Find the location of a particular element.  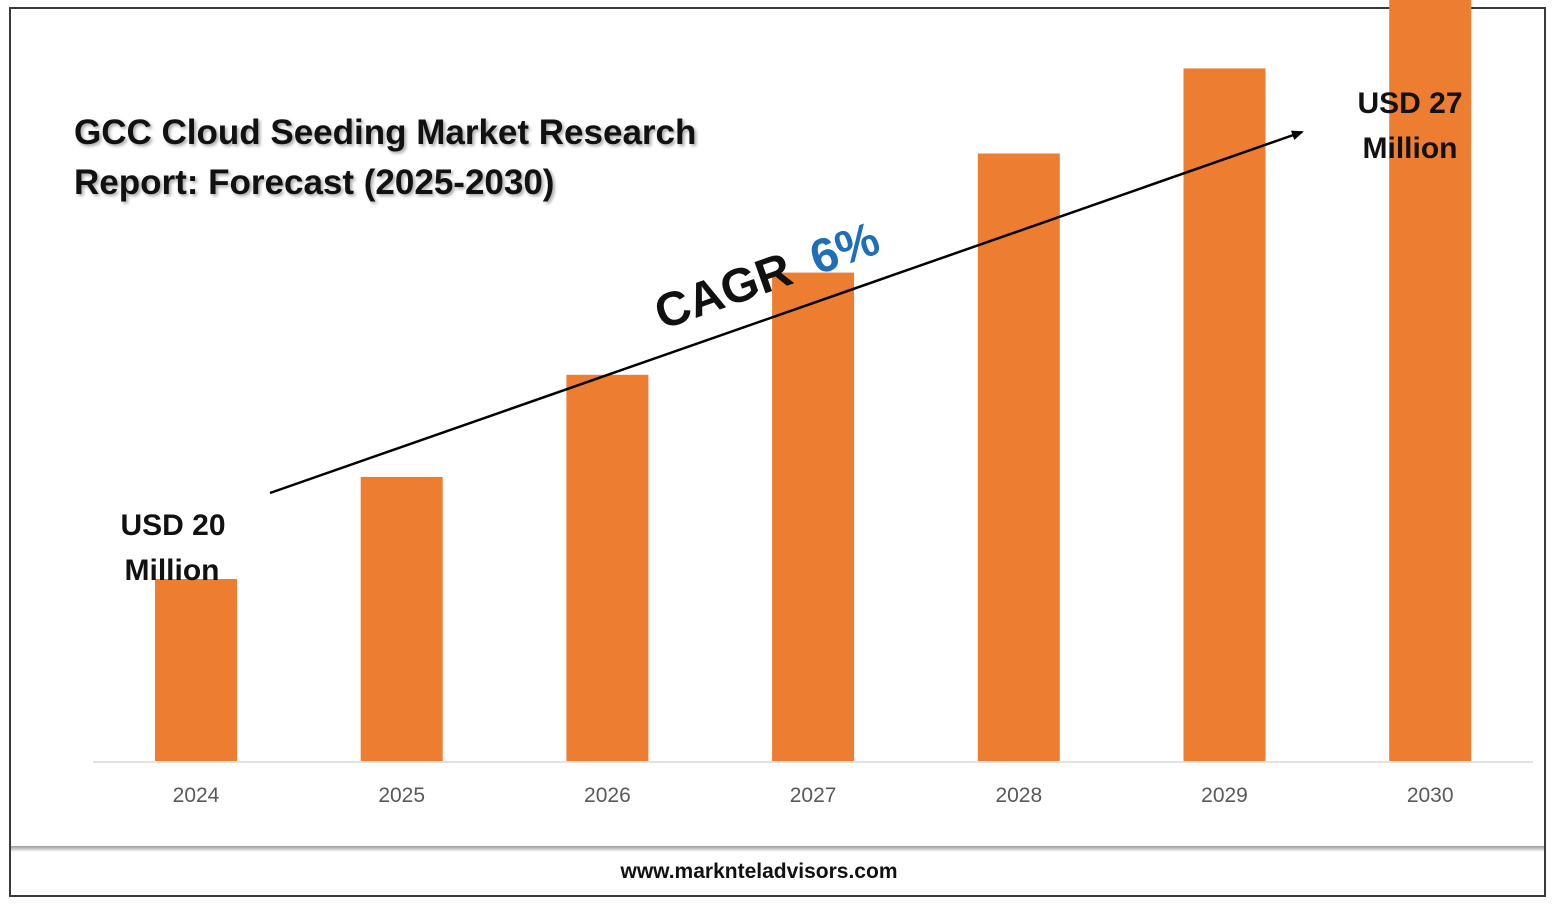

start-value-label: USD 20 Million is located at coordinates (172, 548).